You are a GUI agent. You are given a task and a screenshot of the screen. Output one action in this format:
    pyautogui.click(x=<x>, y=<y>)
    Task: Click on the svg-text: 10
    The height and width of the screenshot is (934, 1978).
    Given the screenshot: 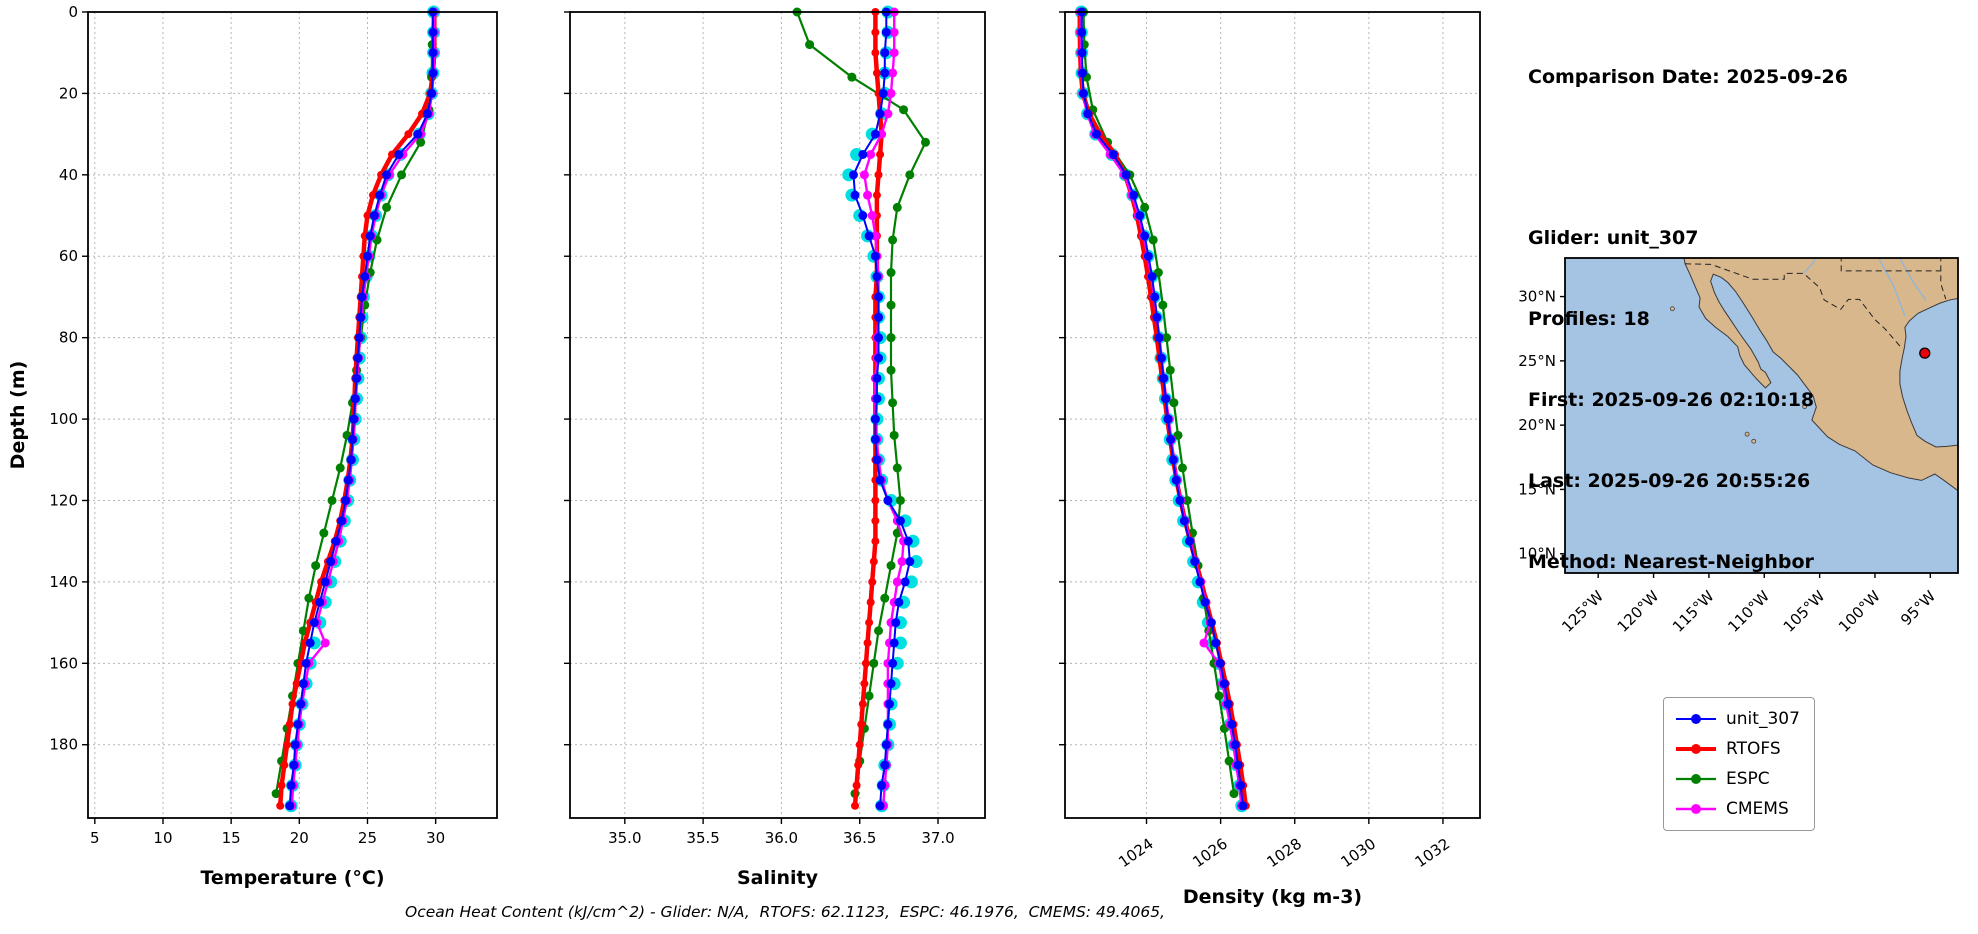 What is the action you would take?
    pyautogui.click(x=162, y=838)
    